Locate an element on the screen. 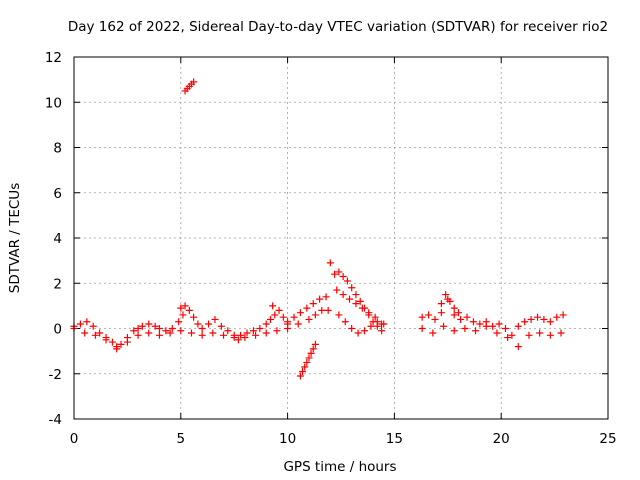 The image size is (640, 480). series-outliers is located at coordinates (301, 286).